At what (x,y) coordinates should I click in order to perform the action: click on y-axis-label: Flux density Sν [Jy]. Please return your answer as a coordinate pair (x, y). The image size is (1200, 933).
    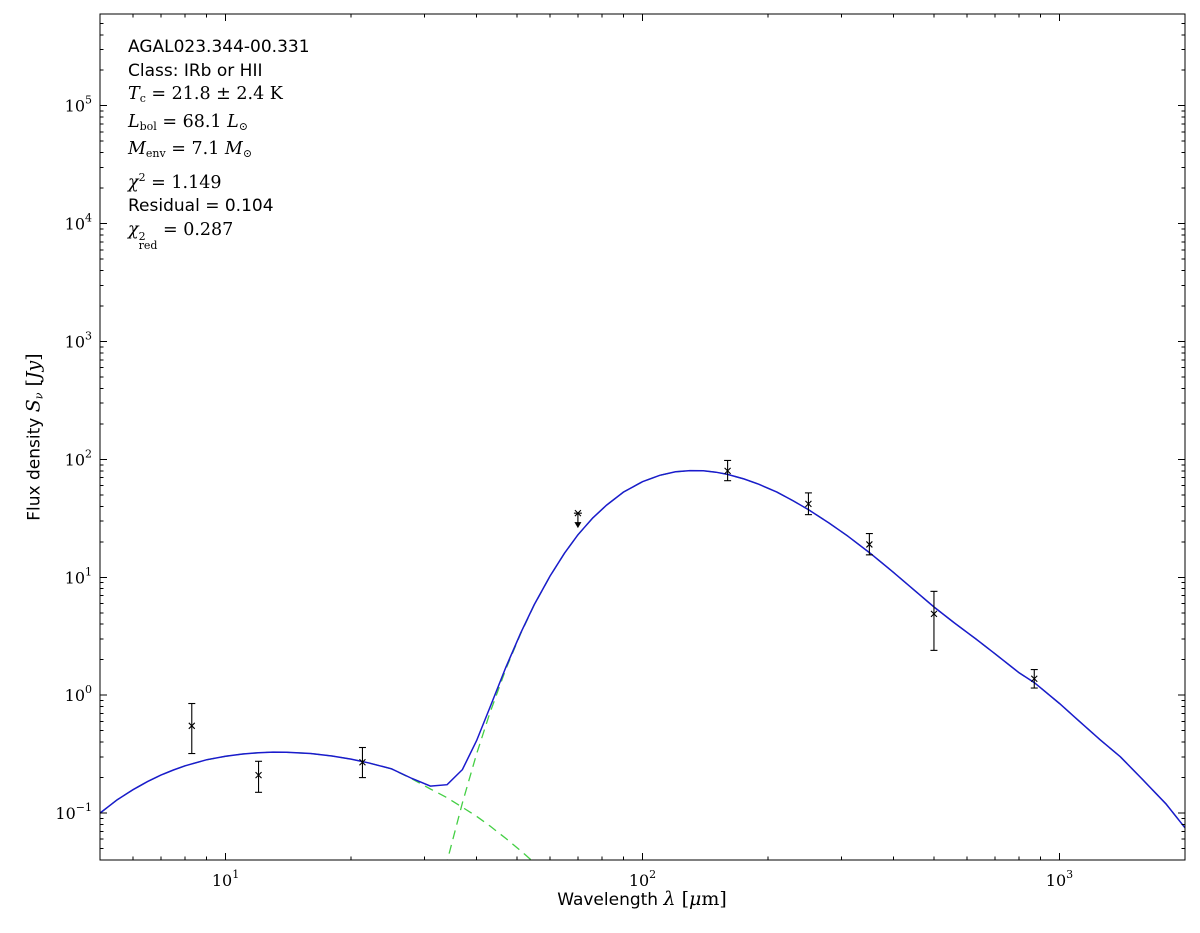
    Looking at the image, I should click on (34, 436).